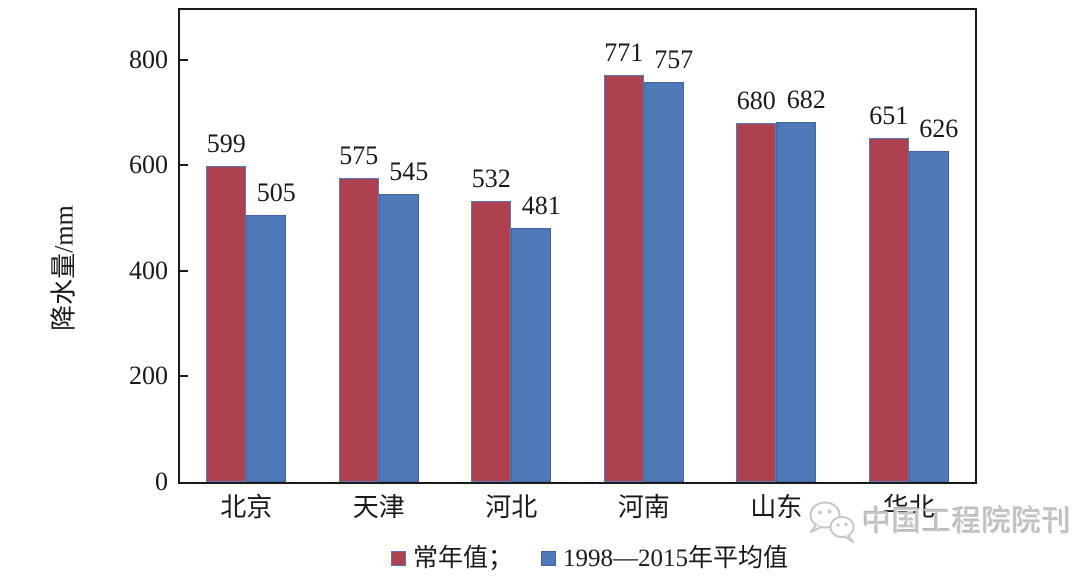  I want to click on x-axis-label-henan: 河南, so click(643, 507).